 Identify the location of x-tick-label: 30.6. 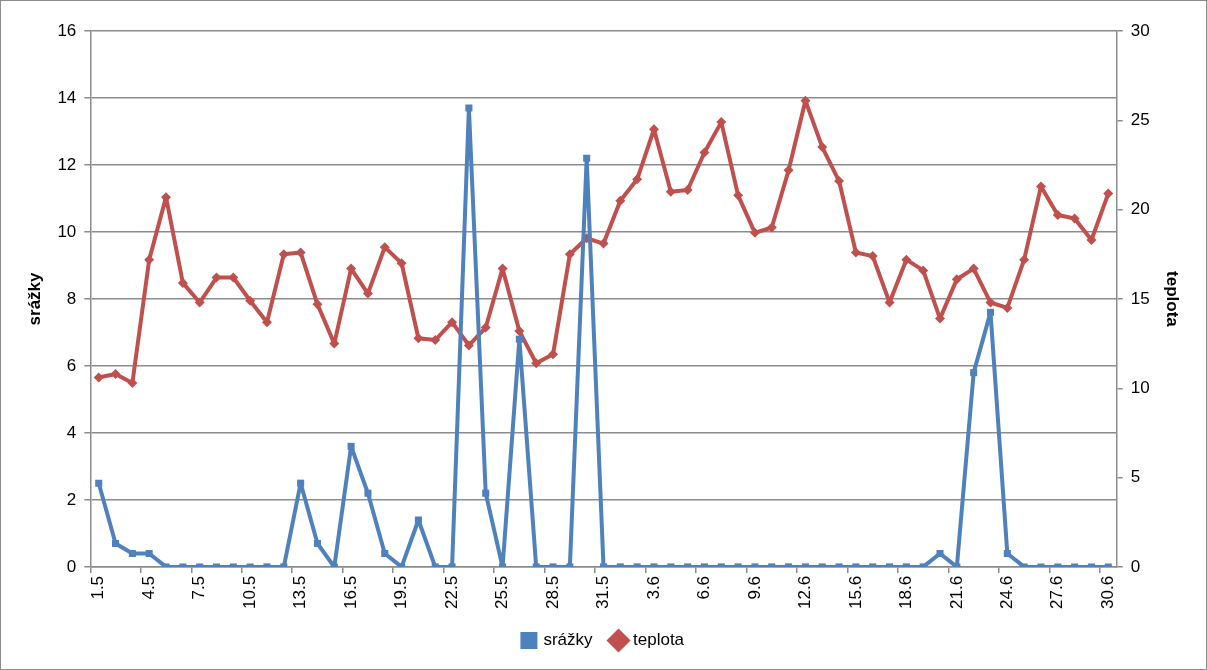
(1107, 592).